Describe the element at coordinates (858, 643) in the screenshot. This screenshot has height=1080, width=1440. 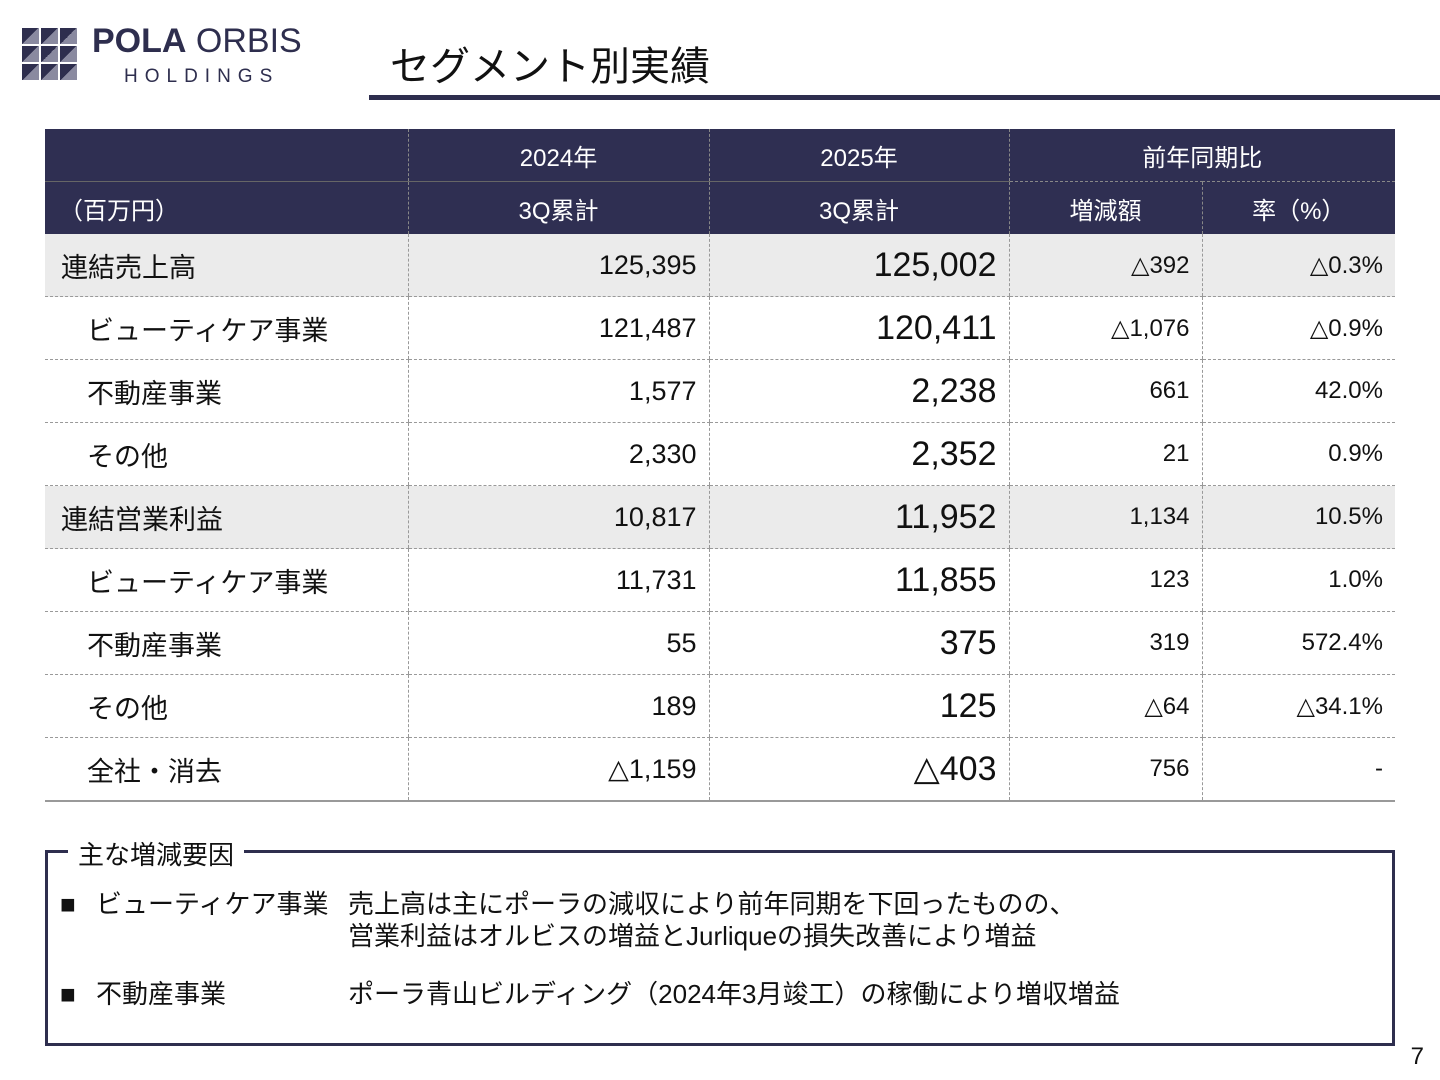
I see `value-2025: 375` at that location.